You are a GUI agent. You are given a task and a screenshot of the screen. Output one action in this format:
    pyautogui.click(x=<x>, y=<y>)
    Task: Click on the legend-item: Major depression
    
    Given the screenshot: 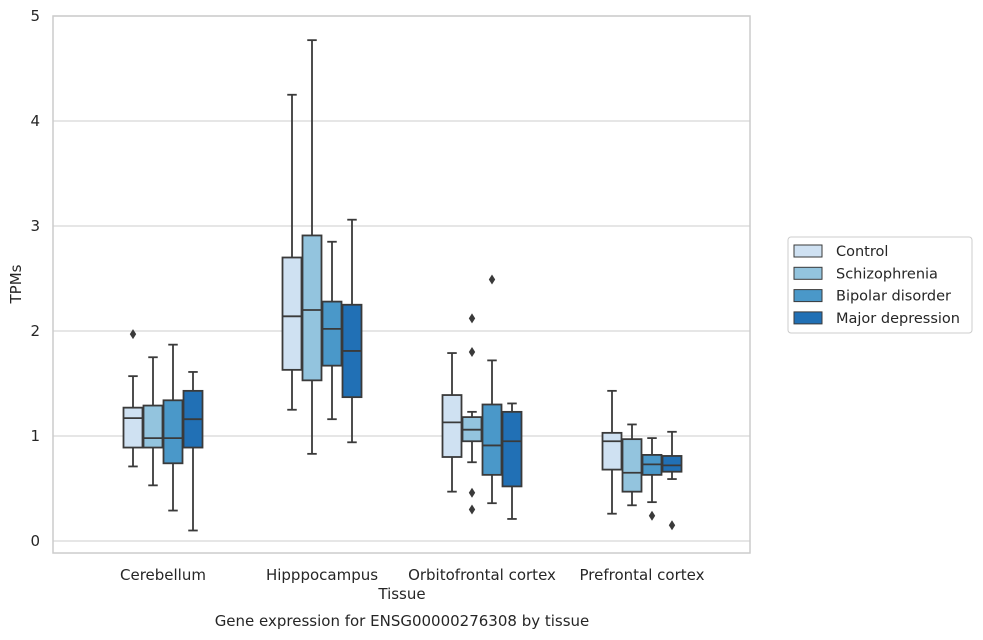 What is the action you would take?
    pyautogui.click(x=876, y=319)
    